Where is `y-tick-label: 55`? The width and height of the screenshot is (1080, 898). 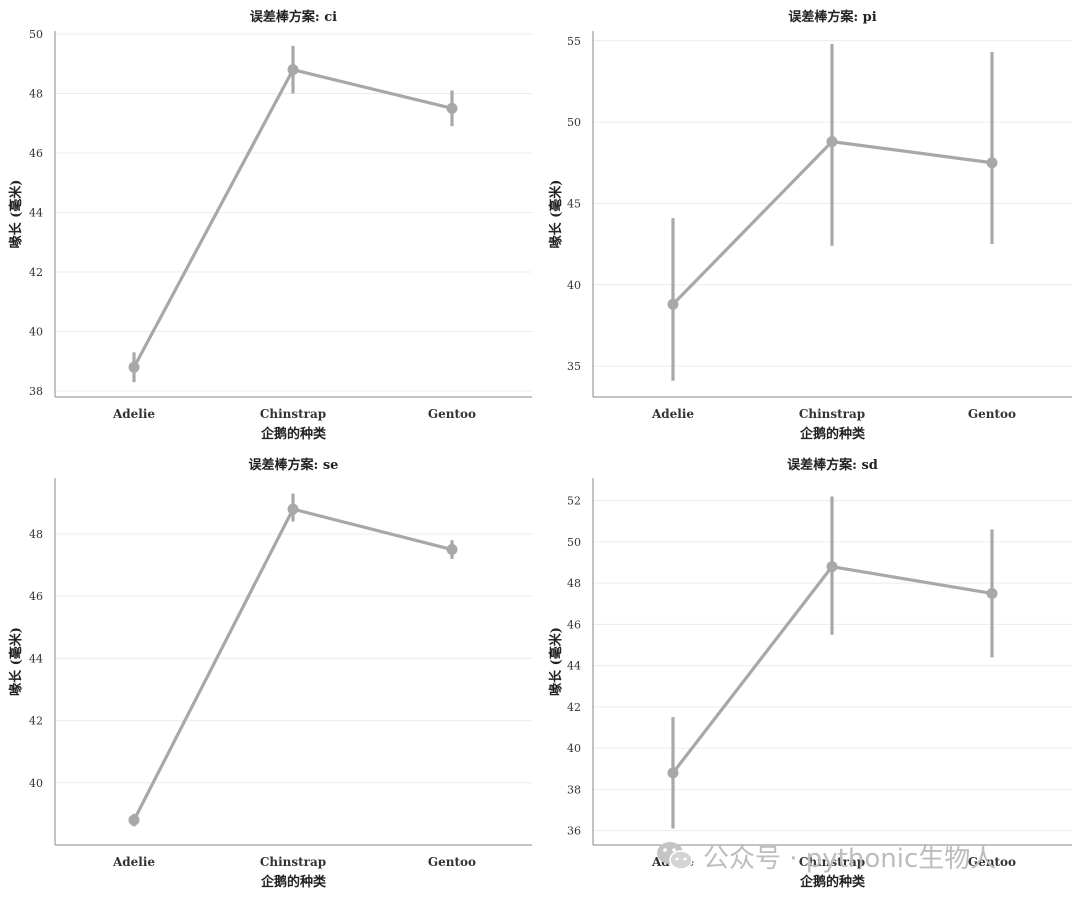
y-tick-label: 55 is located at coordinates (574, 41).